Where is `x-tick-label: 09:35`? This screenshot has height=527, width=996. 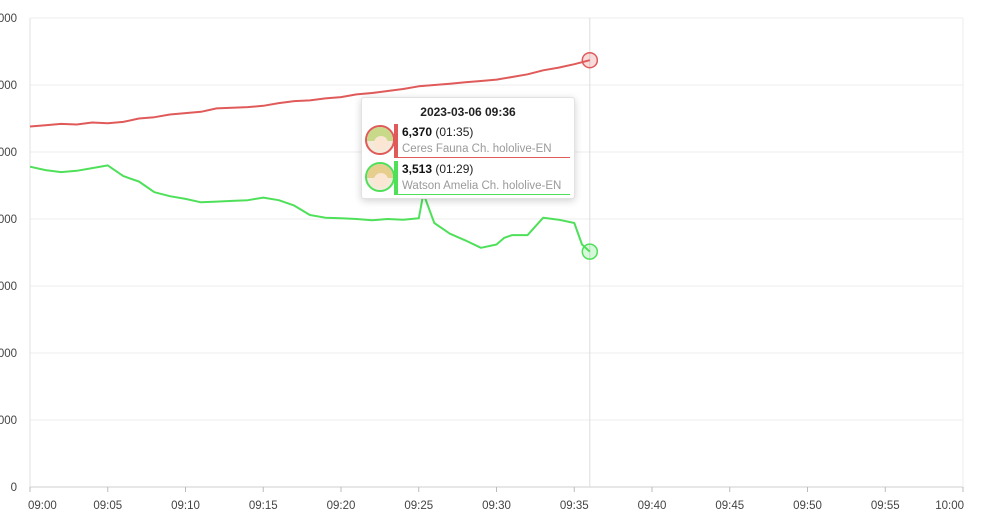
x-tick-label: 09:35 is located at coordinates (574, 506).